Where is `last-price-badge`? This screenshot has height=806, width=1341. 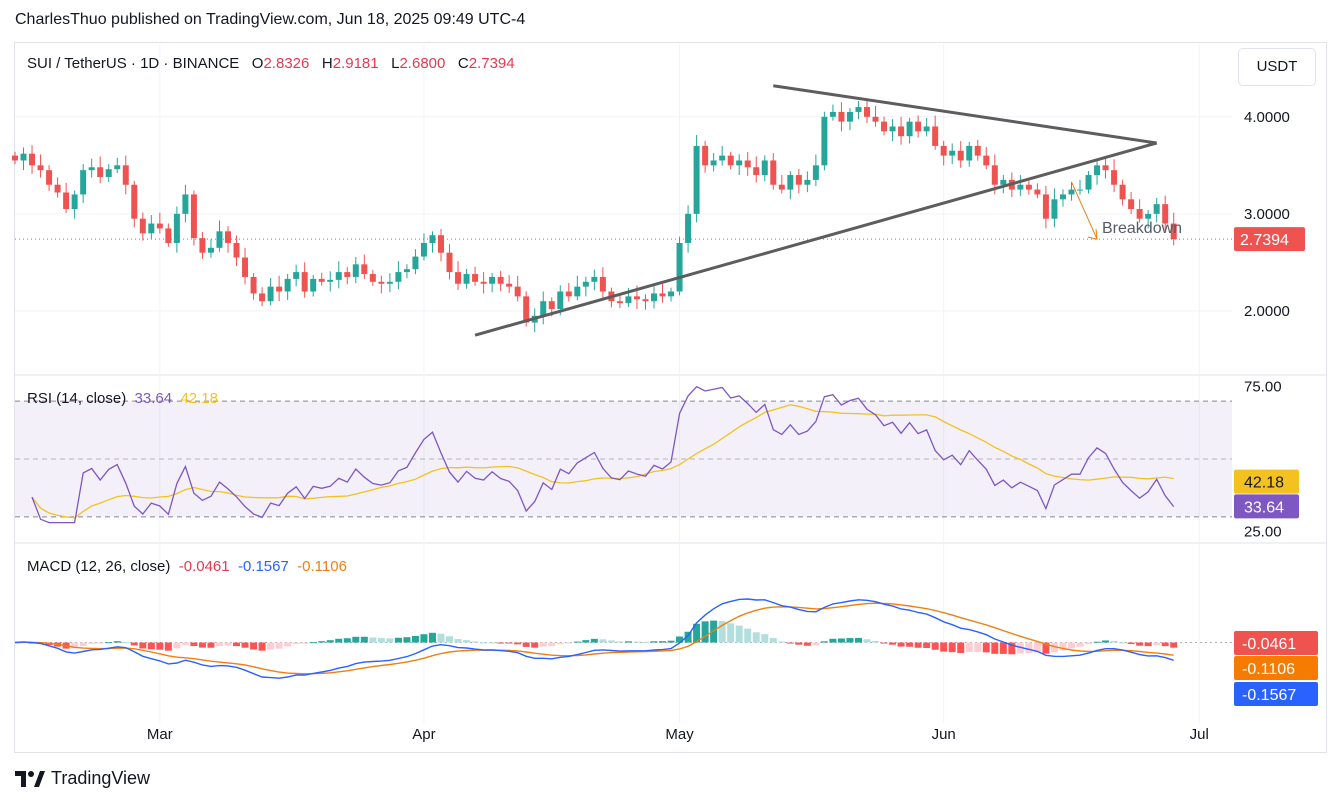
last-price-badge is located at coordinates (1269, 239).